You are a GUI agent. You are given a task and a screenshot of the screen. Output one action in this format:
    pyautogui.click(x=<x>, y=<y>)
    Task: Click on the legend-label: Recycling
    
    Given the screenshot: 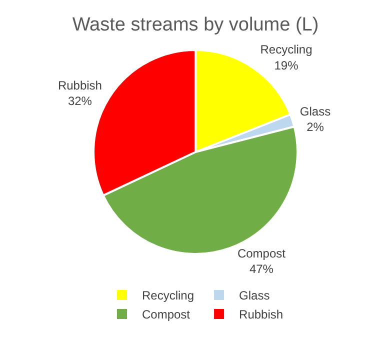 What is the action you would take?
    pyautogui.click(x=168, y=295)
    